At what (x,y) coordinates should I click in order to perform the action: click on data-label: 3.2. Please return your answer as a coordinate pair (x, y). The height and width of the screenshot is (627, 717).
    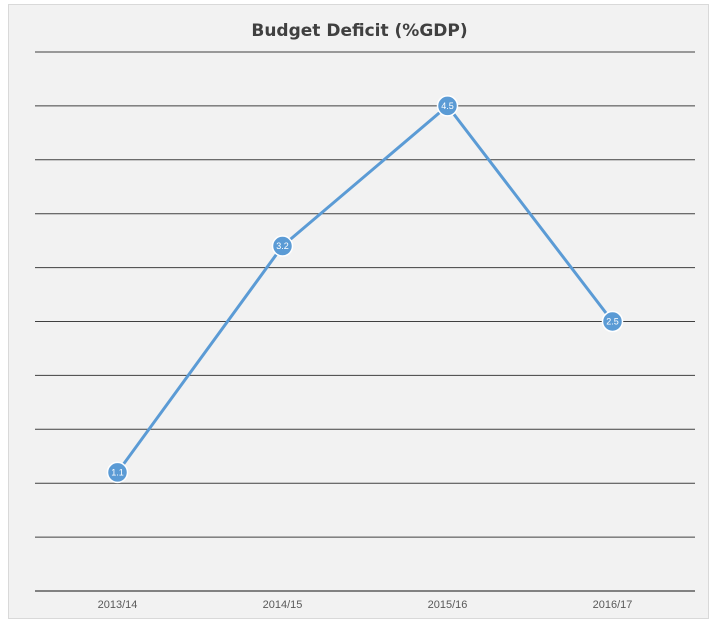
    Looking at the image, I should click on (282, 246).